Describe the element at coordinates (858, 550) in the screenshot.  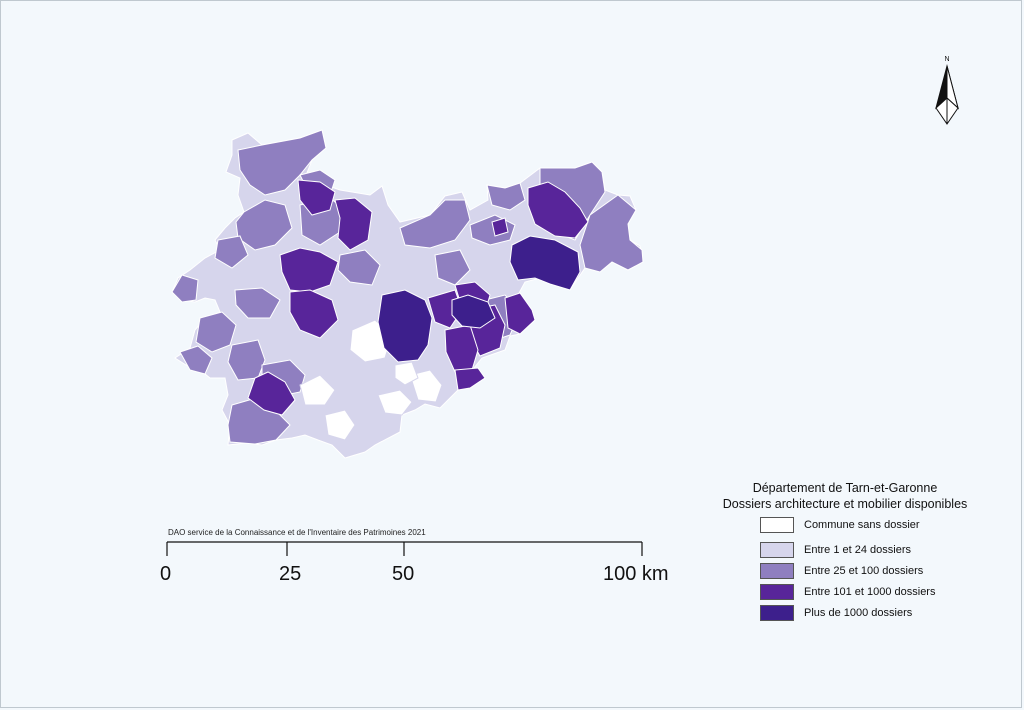
I see `legend-label: Entre 1 et 24 dossiers` at that location.